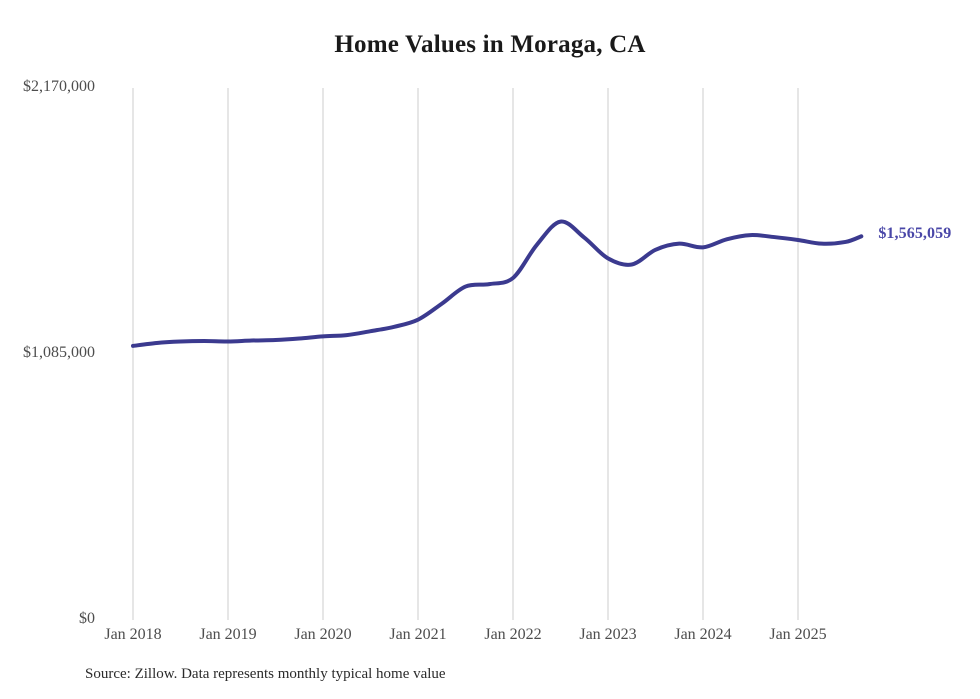 This screenshot has height=699, width=980. Describe the element at coordinates (133, 634) in the screenshot. I see `x-axis-tick-label: Jan 2018` at that location.